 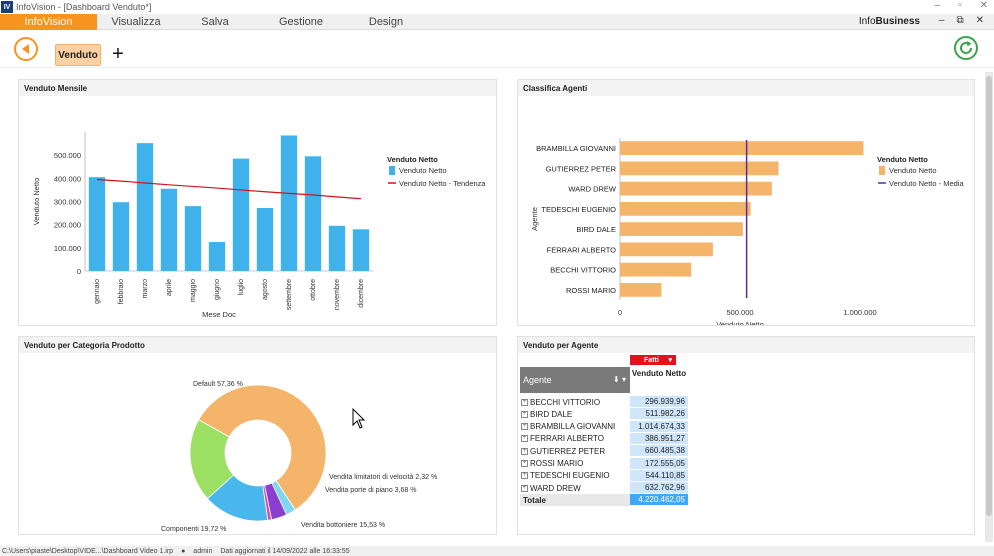 I want to click on scrollbar-thumb, so click(x=989, y=296).